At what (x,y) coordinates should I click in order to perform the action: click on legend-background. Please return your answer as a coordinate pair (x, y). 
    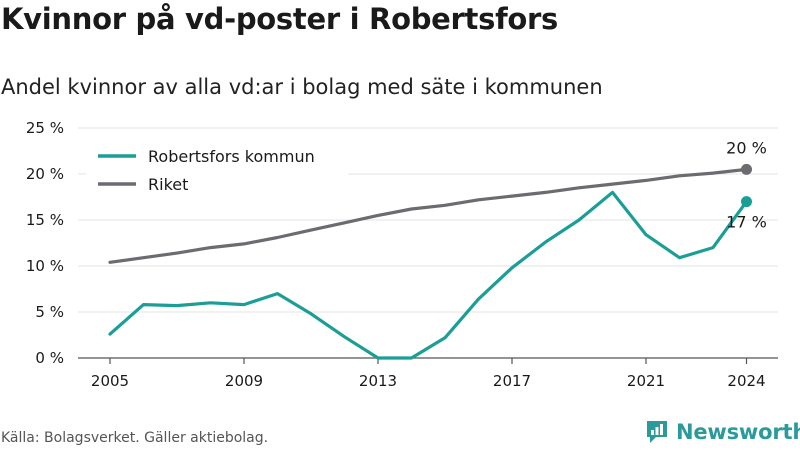
    Looking at the image, I should click on (217, 169).